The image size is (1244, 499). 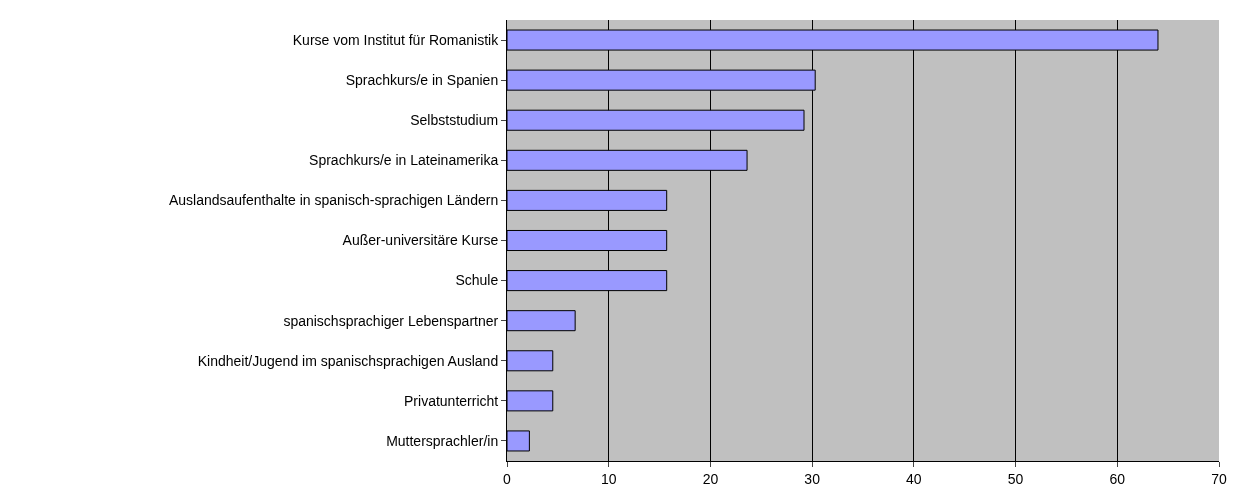 What do you see at coordinates (333, 200) in the screenshot?
I see `y-tick-label: Auslandsaufenthalte in spanisch-sprachigen Ländern` at bounding box center [333, 200].